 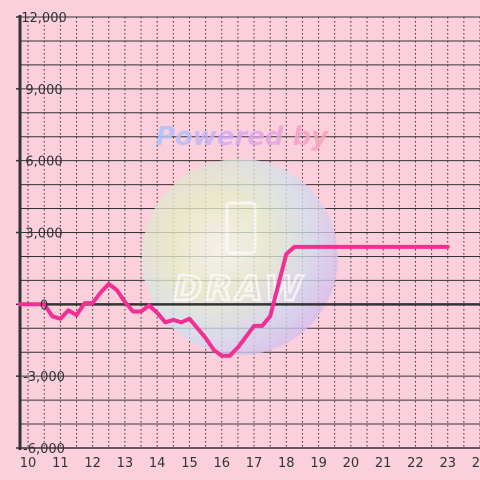 What do you see at coordinates (240, 289) in the screenshot?
I see `watermark-logo-text: DRAW` at bounding box center [240, 289].